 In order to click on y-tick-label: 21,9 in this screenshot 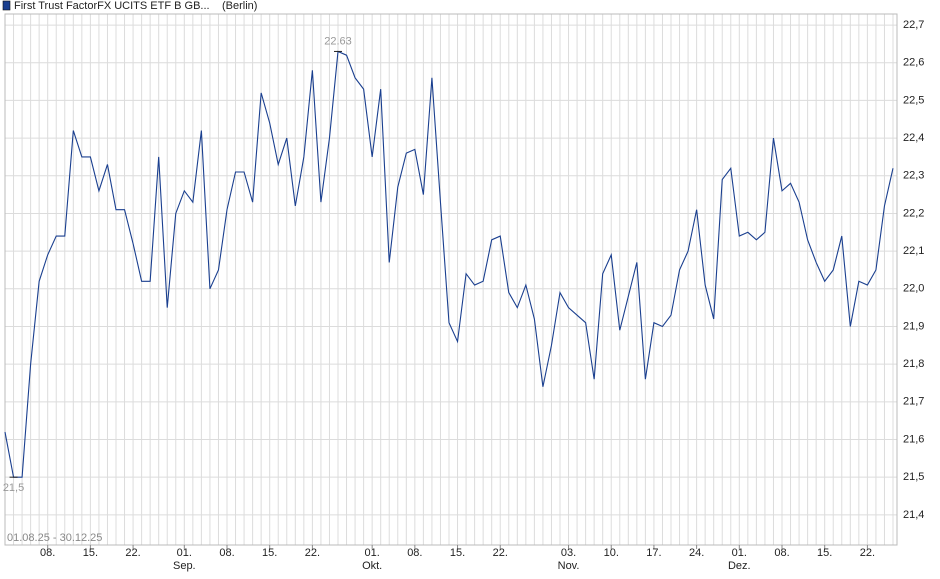, I will do `click(913, 326)`.